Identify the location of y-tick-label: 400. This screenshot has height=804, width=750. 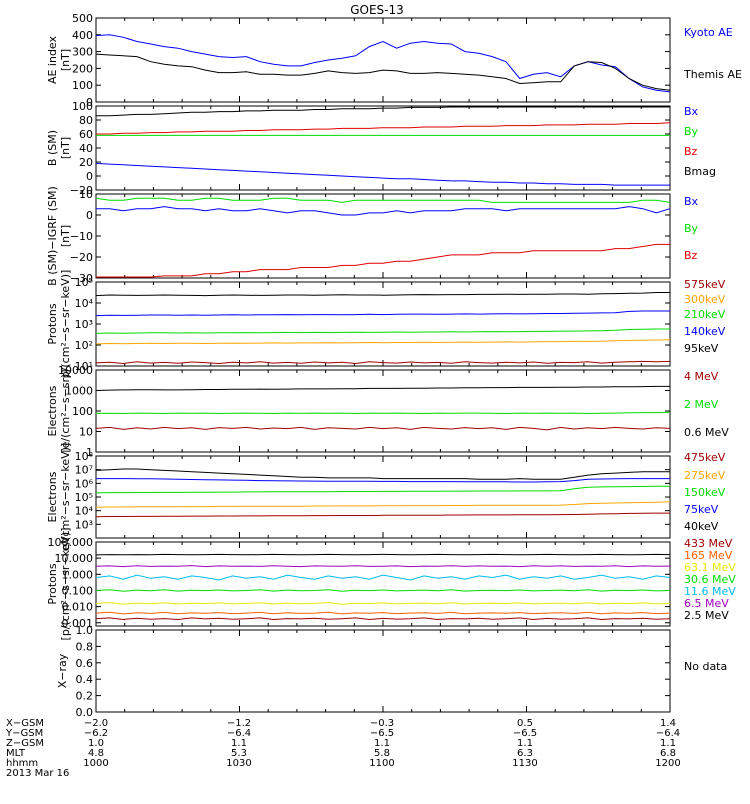
(82, 35).